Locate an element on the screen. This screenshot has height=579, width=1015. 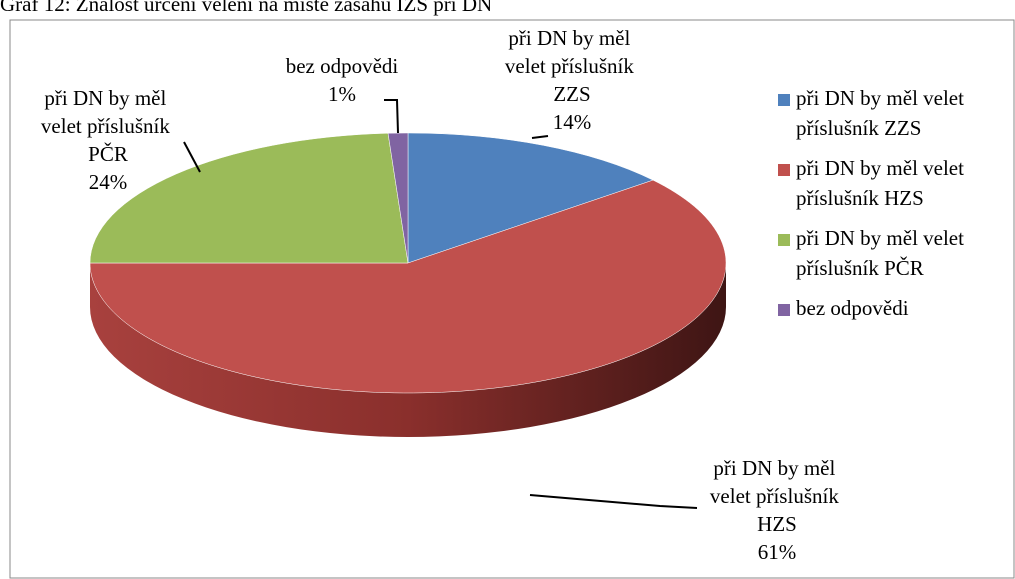
data-label-value: 1% is located at coordinates (342, 94).